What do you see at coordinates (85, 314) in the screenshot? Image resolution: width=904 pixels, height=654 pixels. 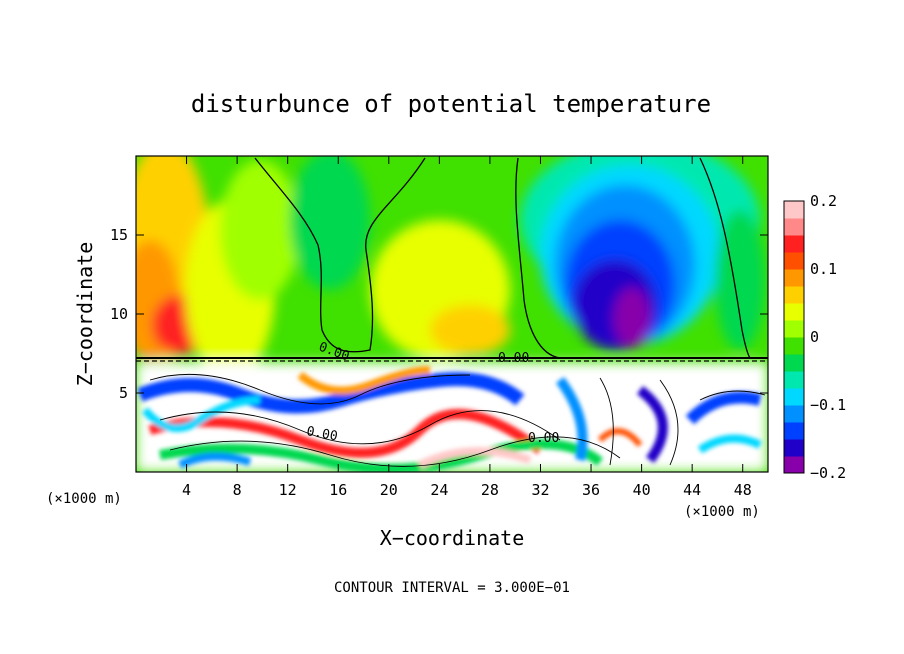 I see `y-axis-label: Z−coordinate` at bounding box center [85, 314].